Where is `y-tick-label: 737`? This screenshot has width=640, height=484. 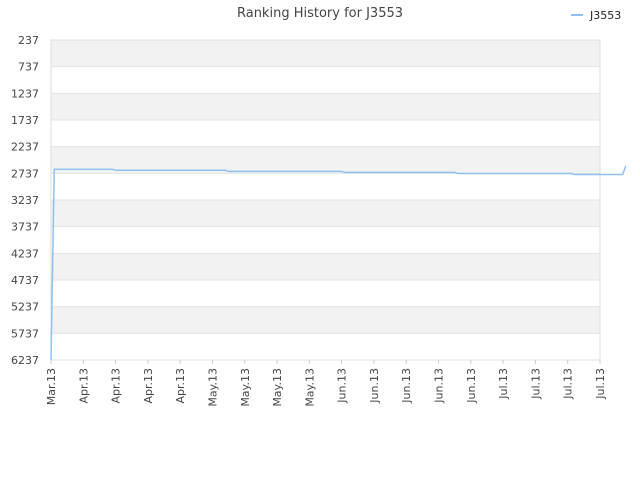
y-tick-label: 737 is located at coordinates (28, 67).